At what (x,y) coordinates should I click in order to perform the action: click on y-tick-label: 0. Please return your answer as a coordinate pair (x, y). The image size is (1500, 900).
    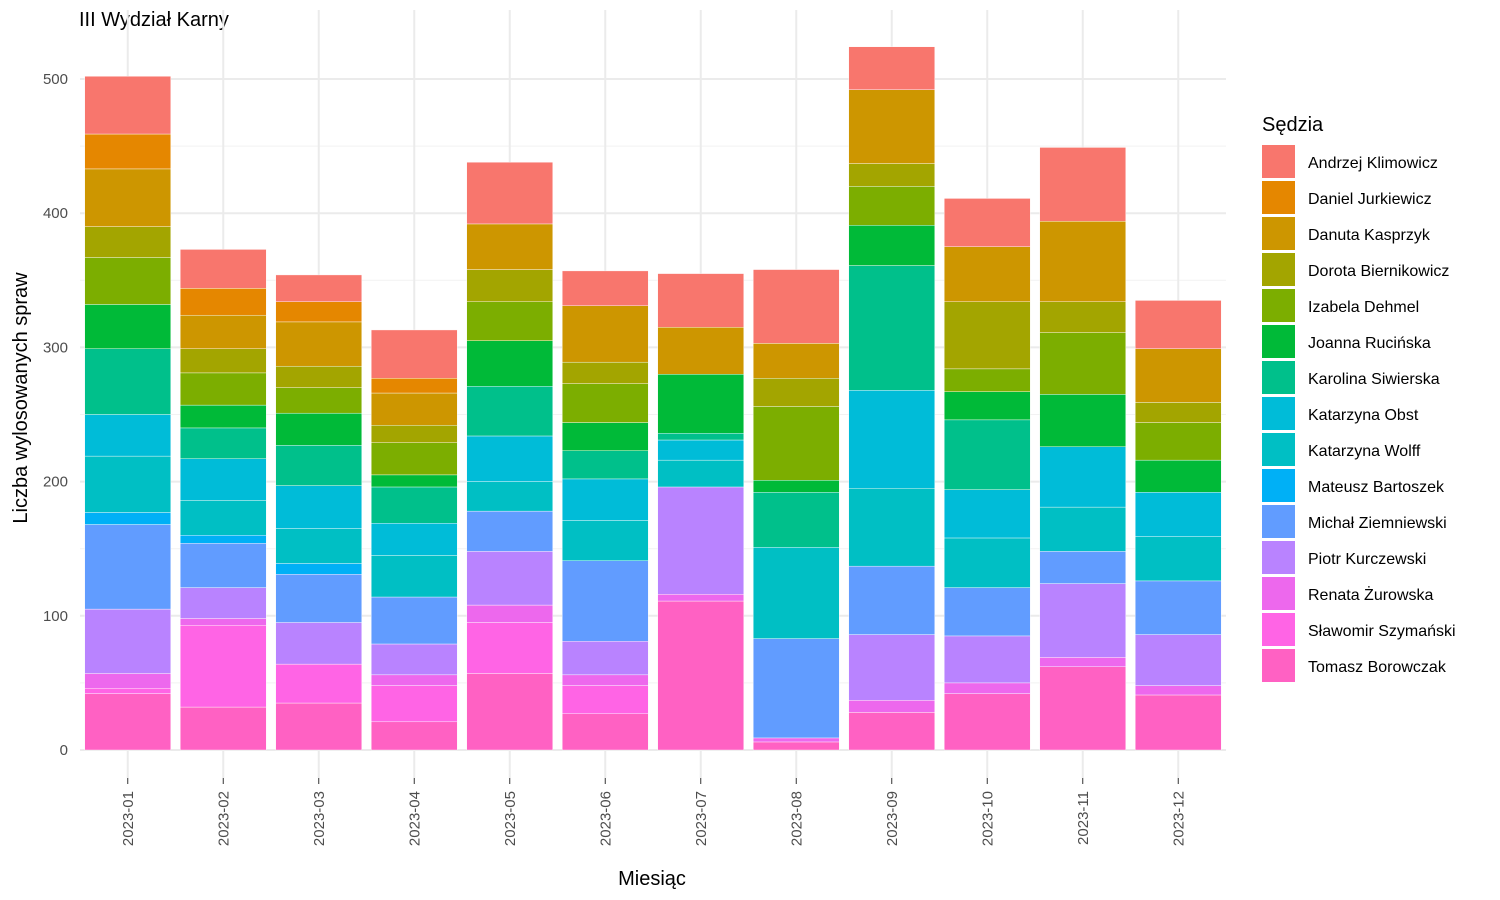
    Looking at the image, I should click on (64, 750).